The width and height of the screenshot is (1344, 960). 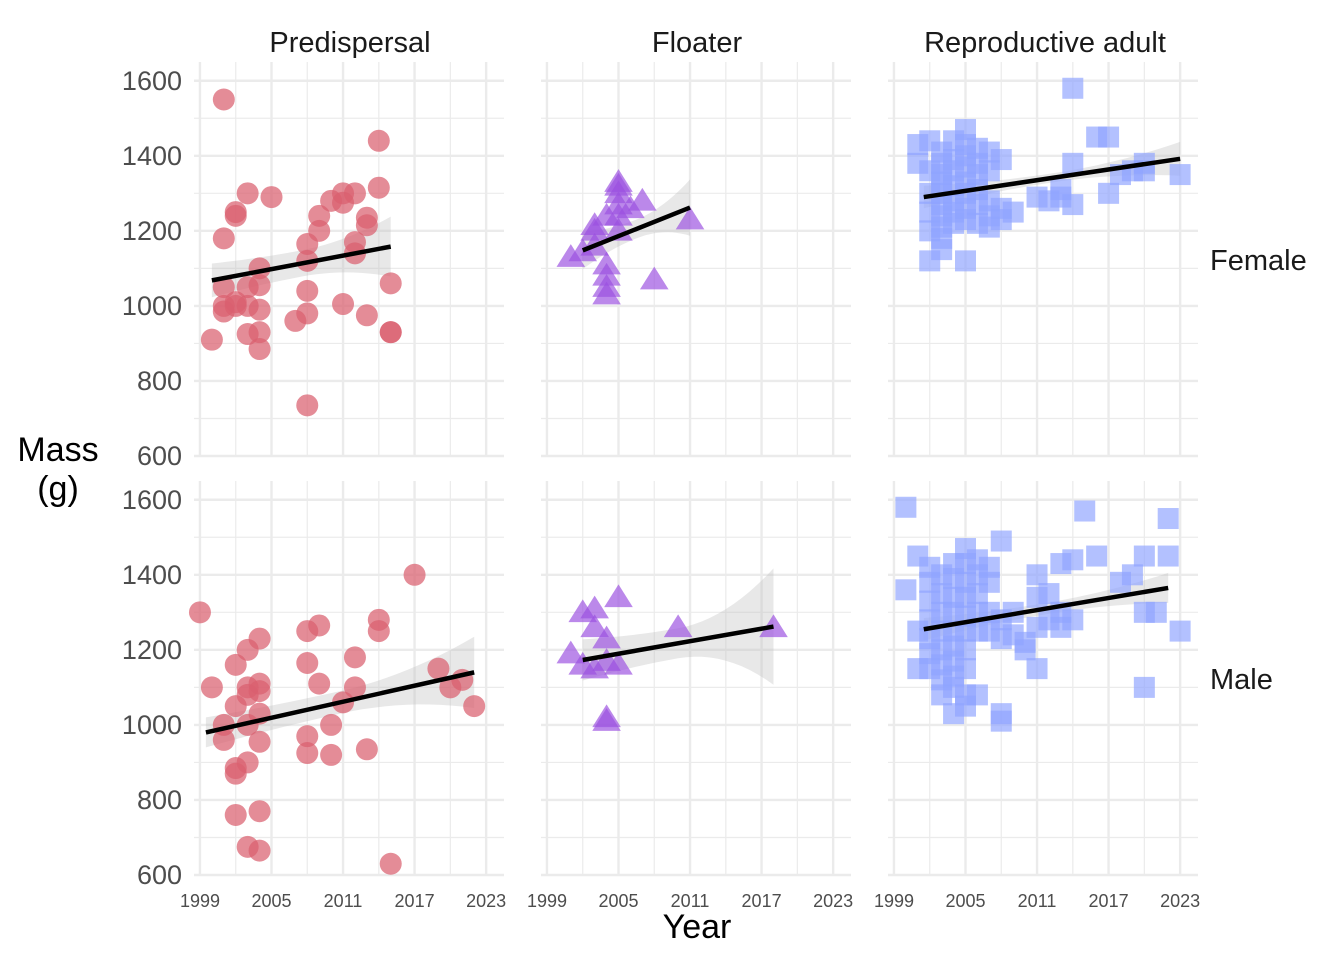 What do you see at coordinates (1258, 261) in the screenshot?
I see `row-strip-female: Female` at bounding box center [1258, 261].